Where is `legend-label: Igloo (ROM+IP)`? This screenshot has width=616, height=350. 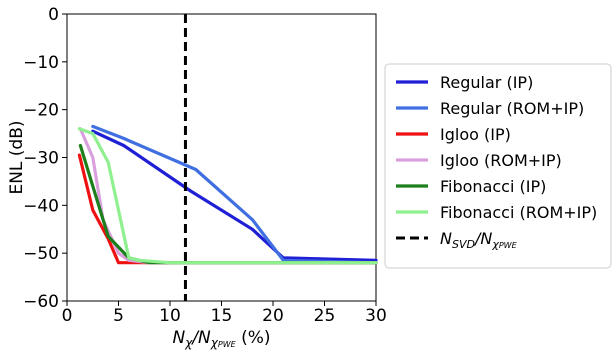 legend-label: Igloo (ROM+IP) is located at coordinates (501, 160).